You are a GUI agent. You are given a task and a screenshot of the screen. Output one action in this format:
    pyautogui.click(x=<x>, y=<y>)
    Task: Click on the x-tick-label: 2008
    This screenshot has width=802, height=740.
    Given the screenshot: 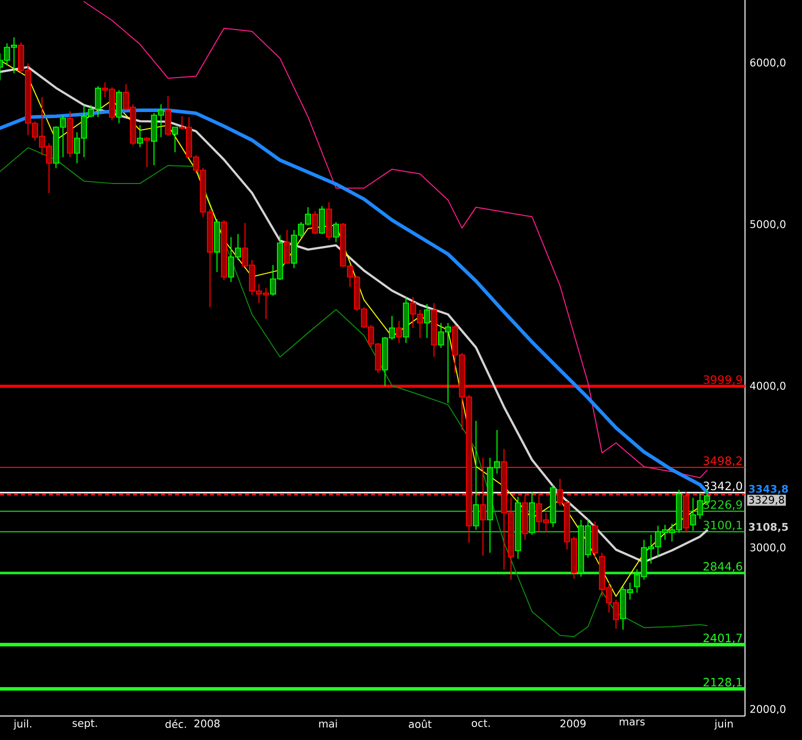 What is the action you would take?
    pyautogui.click(x=207, y=724)
    